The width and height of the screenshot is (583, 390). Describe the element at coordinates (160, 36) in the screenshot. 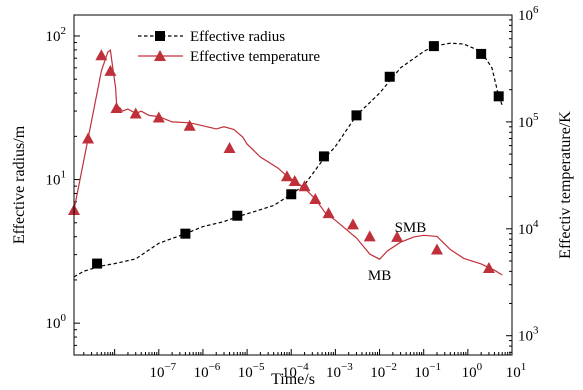

I see `legend-marker-square` at that location.